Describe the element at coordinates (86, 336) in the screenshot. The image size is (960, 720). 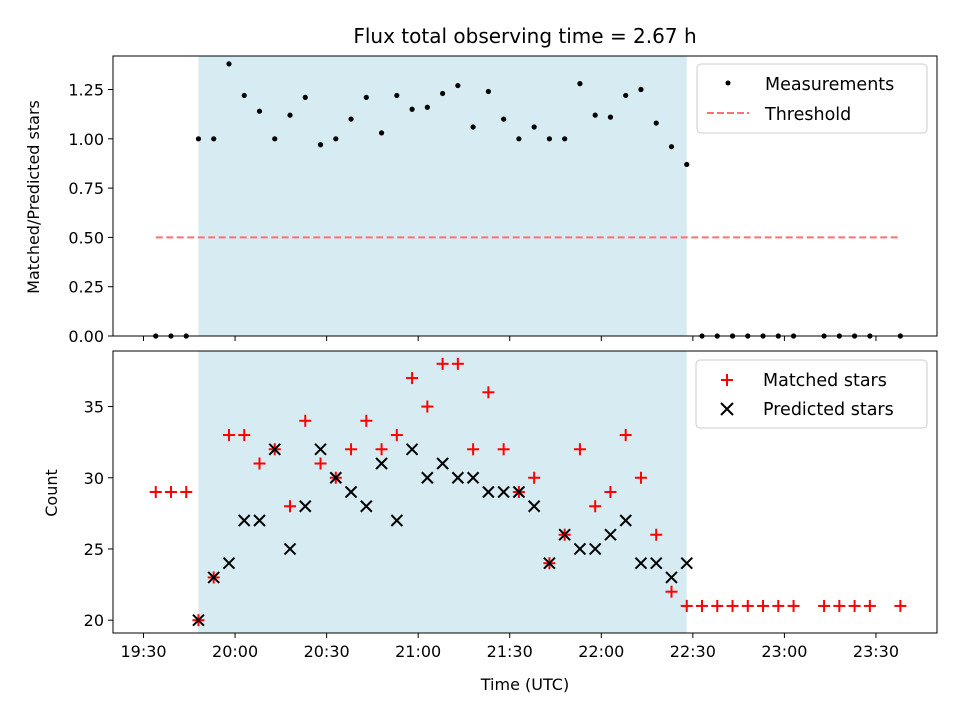
I see `y-tick-label: 0.00` at that location.